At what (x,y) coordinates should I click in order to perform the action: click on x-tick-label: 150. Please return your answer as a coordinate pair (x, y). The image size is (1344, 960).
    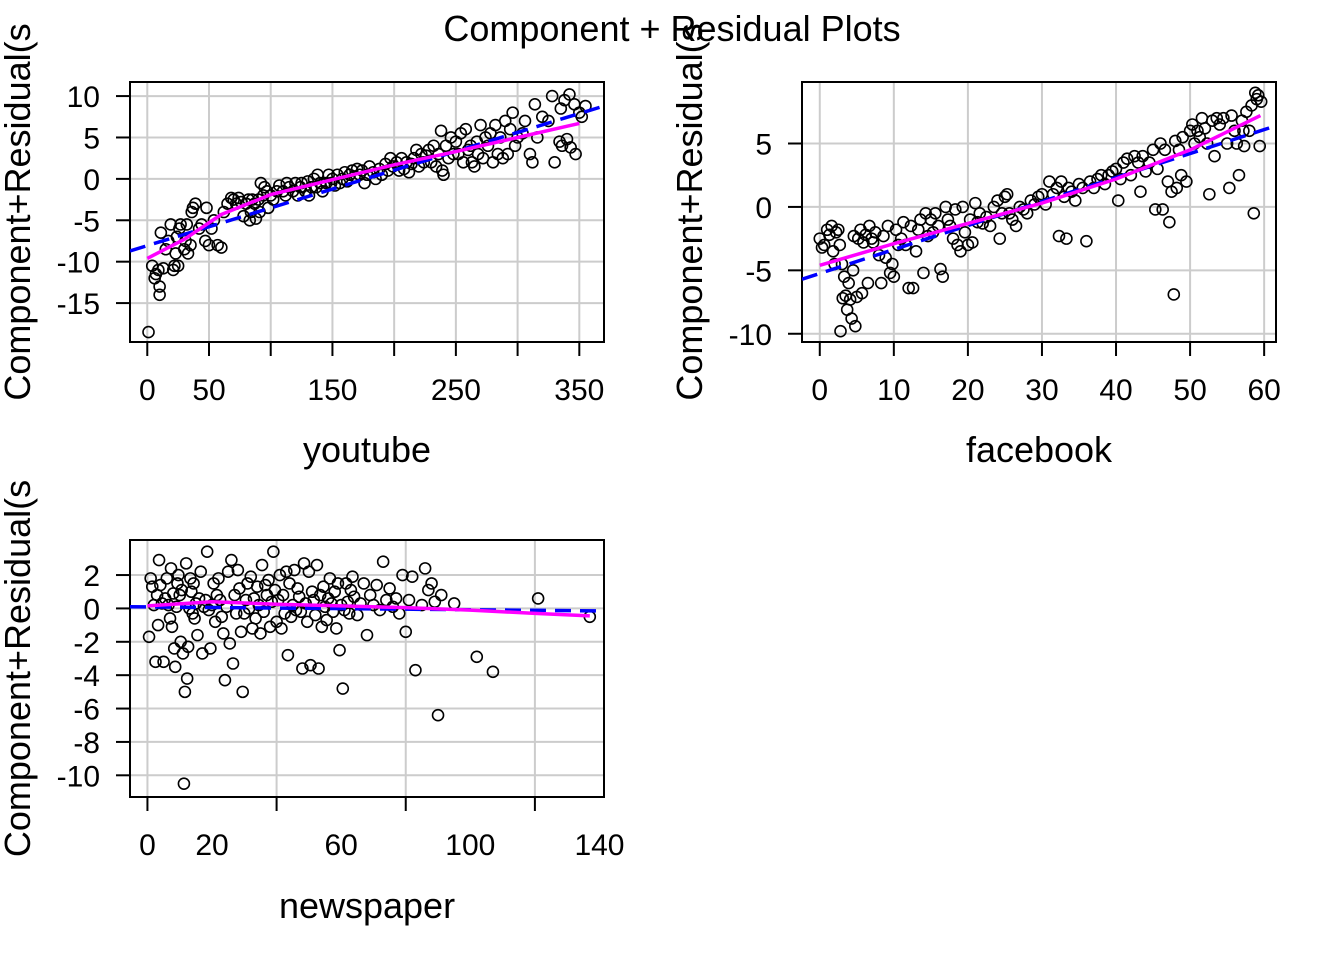
    Looking at the image, I should click on (332, 390).